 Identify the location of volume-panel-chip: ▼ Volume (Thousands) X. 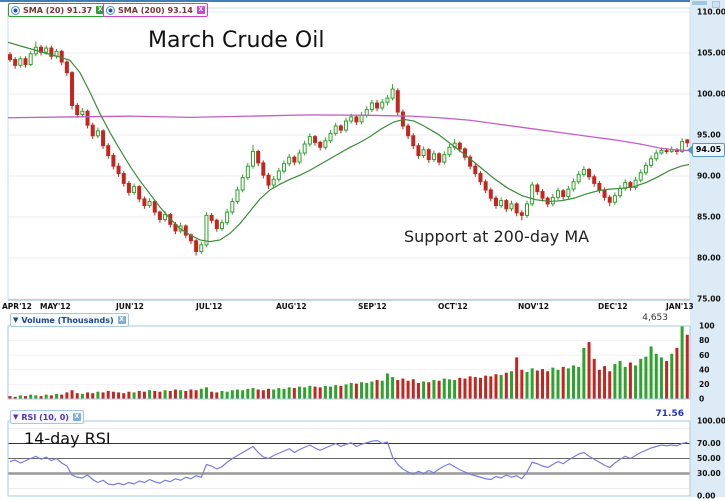
(69, 320).